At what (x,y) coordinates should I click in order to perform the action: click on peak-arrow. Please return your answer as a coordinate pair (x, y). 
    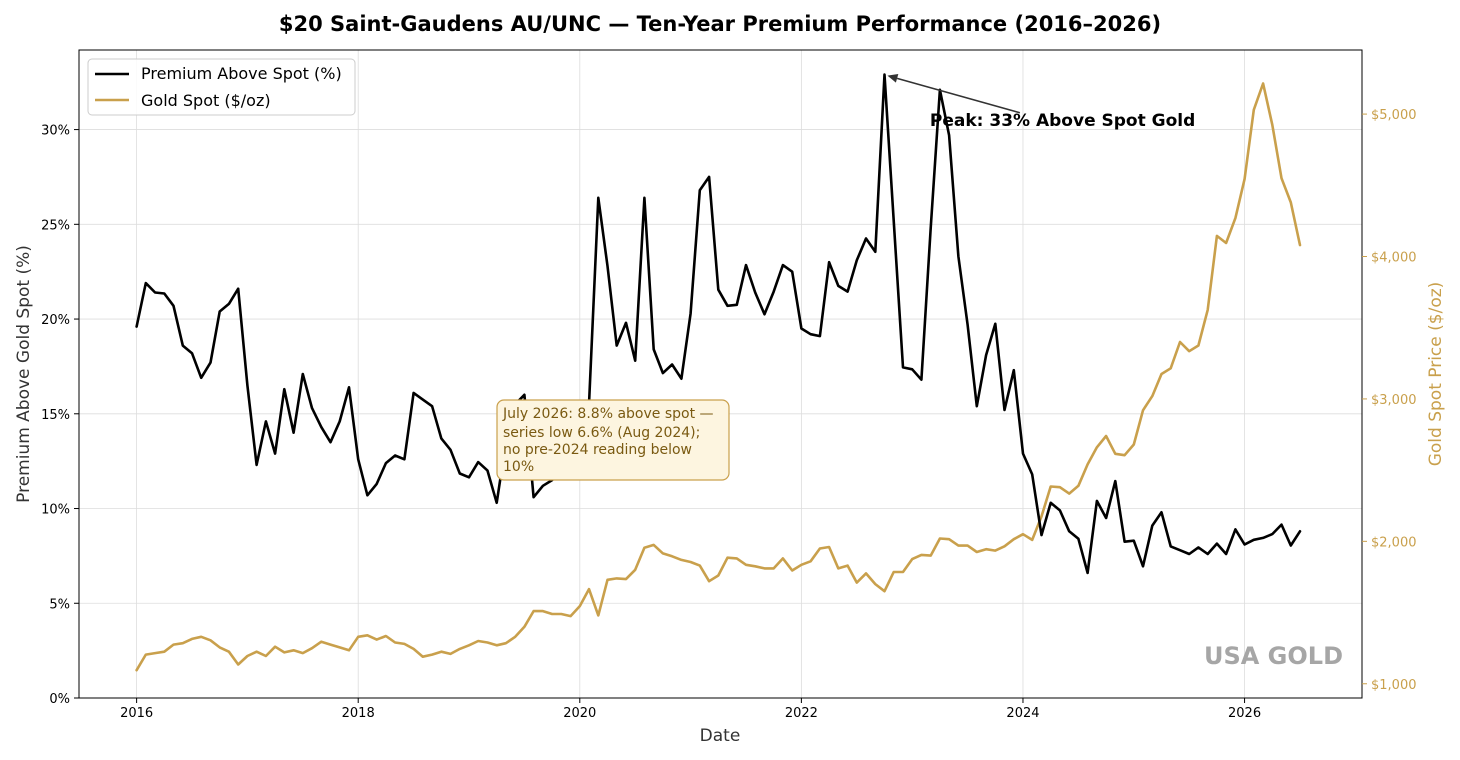
    Looking at the image, I should click on (958, 95).